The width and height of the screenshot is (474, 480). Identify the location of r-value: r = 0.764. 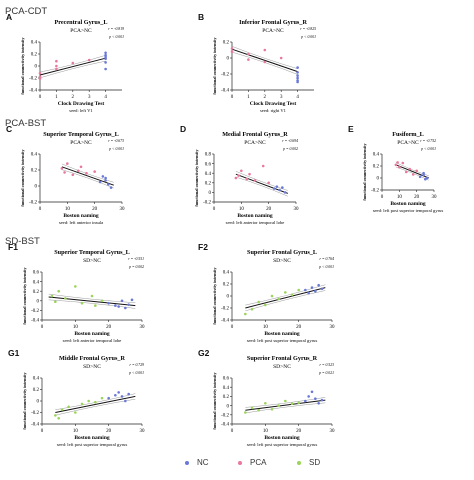
(327, 259).